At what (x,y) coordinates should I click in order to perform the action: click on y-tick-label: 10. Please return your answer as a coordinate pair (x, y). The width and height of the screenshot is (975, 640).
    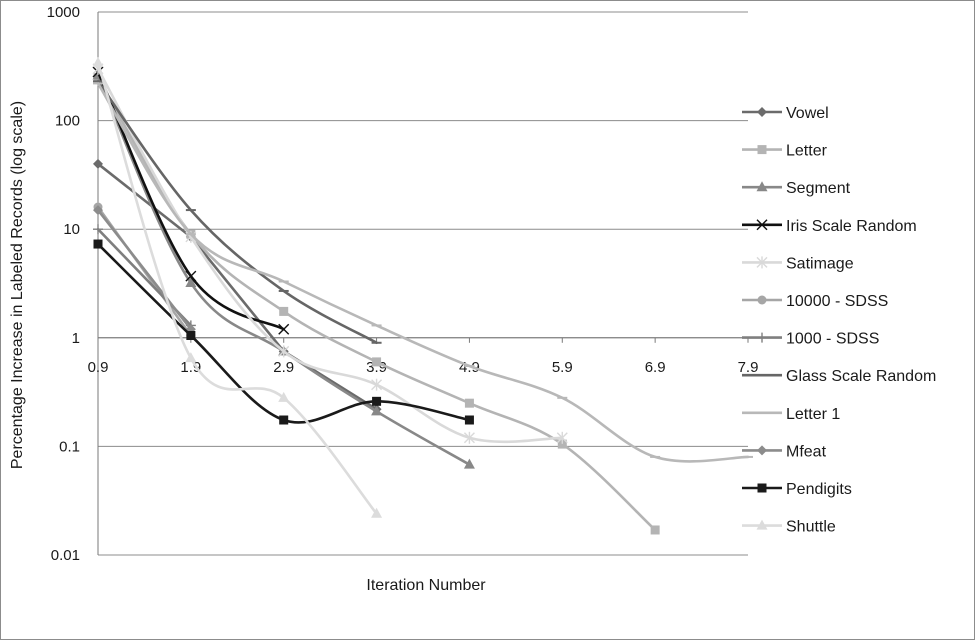
    Looking at the image, I should click on (71, 229).